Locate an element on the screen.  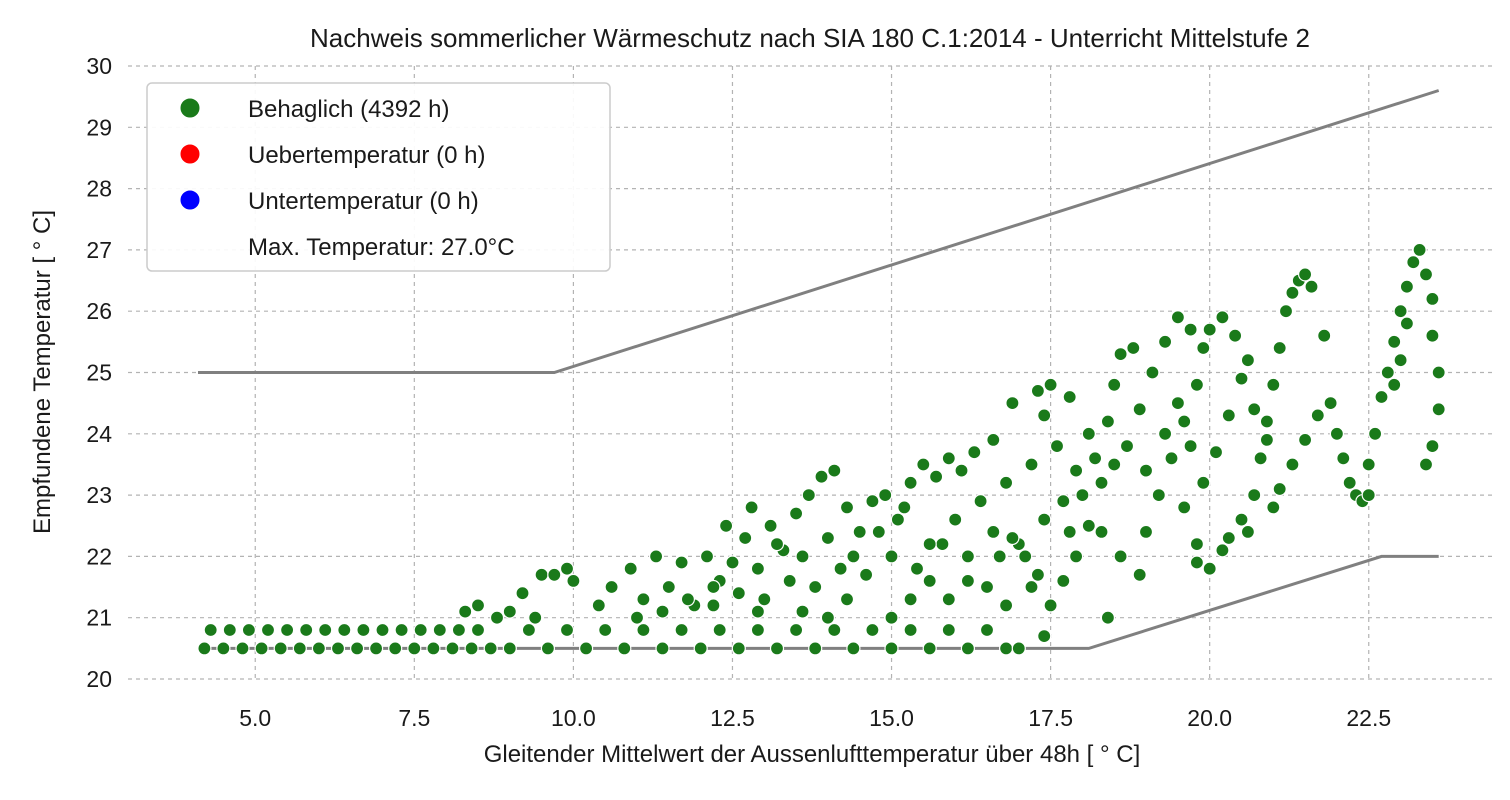
y-tick-label: 25 is located at coordinates (99, 373).